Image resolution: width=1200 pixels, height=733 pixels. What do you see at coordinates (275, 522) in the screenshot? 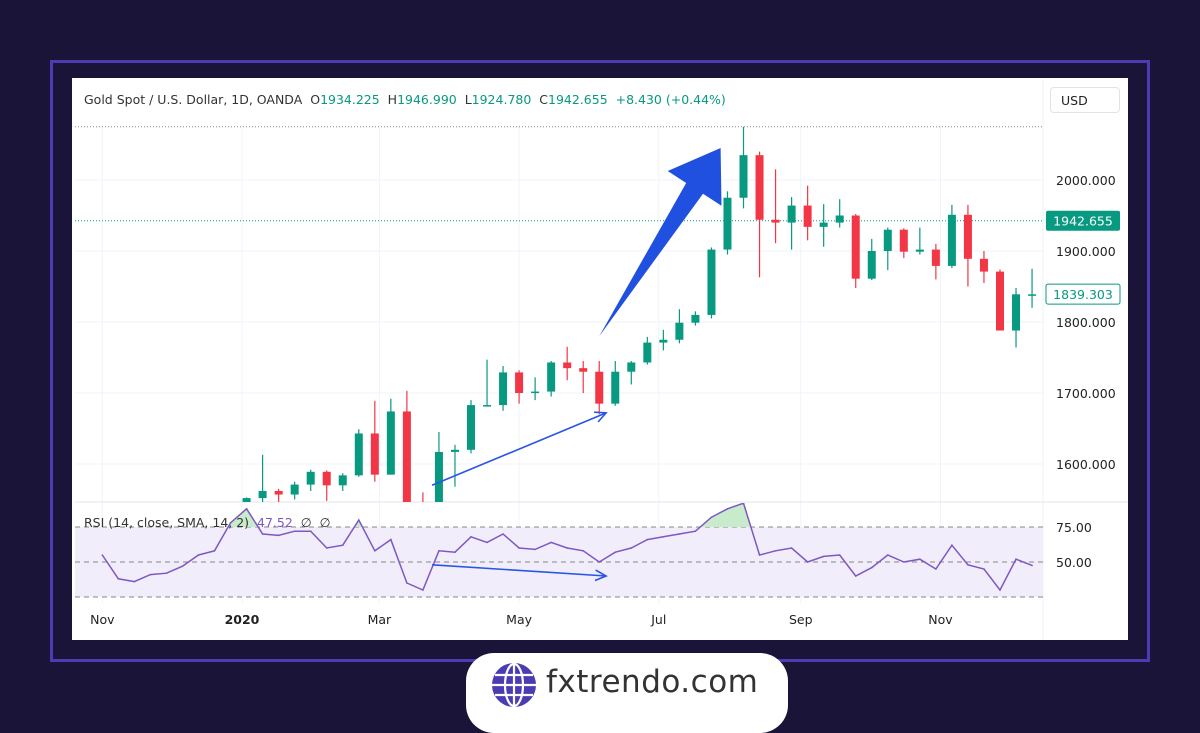
I see `rsi-value: 47.52` at bounding box center [275, 522].